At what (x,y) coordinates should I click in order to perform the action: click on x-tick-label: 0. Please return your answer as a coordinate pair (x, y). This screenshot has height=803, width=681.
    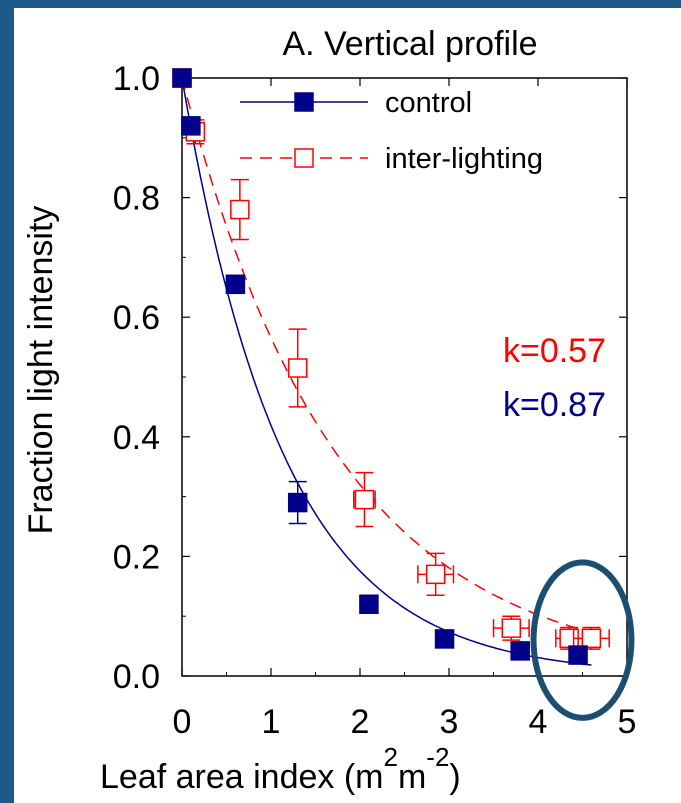
    Looking at the image, I should click on (182, 722).